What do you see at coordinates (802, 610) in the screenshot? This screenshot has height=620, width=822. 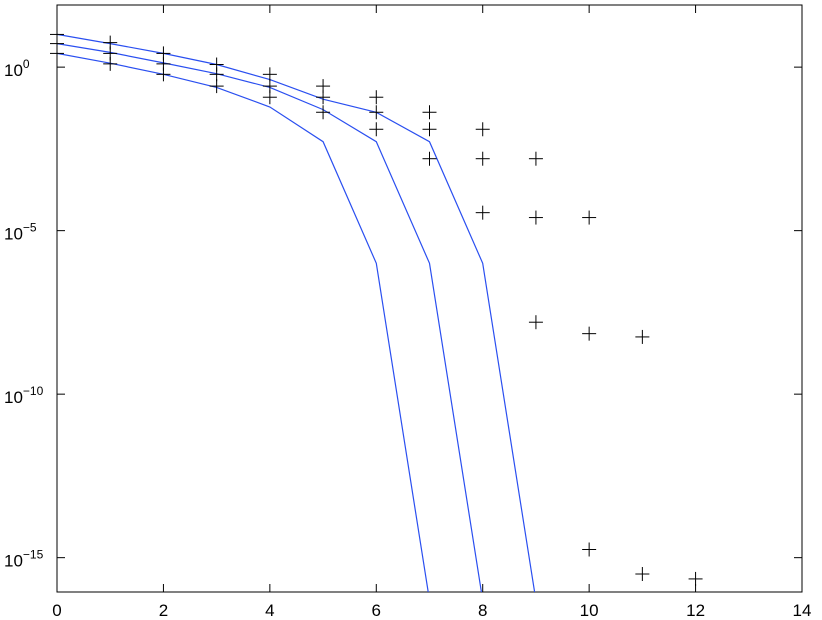 I see `x-tick-label: 14` at bounding box center [802, 610].